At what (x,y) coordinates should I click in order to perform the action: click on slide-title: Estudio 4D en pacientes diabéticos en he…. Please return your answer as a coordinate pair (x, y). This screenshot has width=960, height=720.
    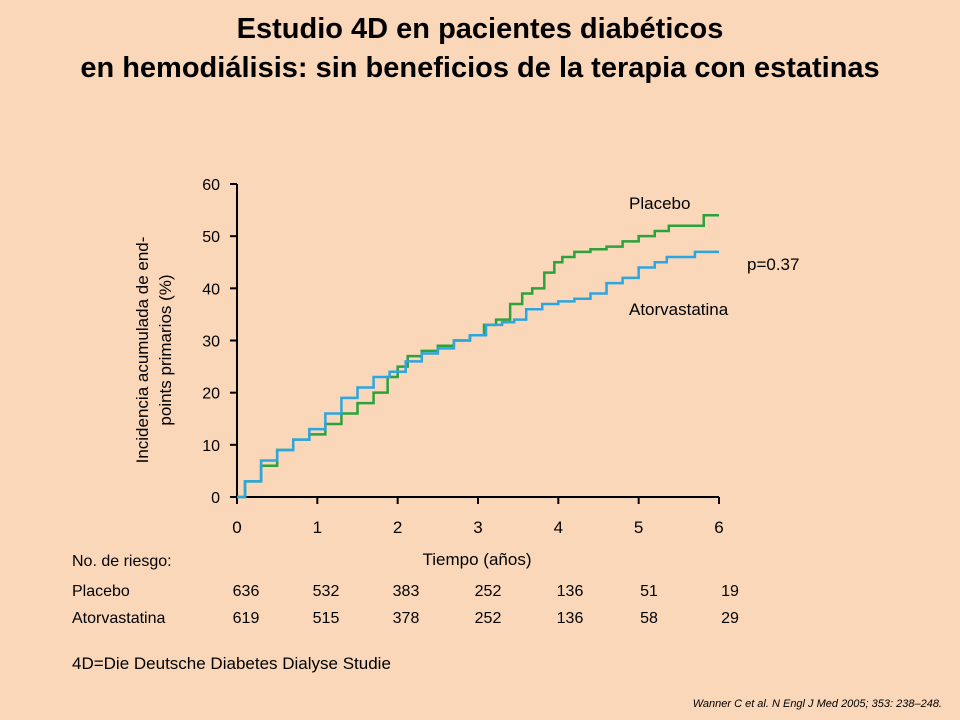
    Looking at the image, I should click on (480, 49).